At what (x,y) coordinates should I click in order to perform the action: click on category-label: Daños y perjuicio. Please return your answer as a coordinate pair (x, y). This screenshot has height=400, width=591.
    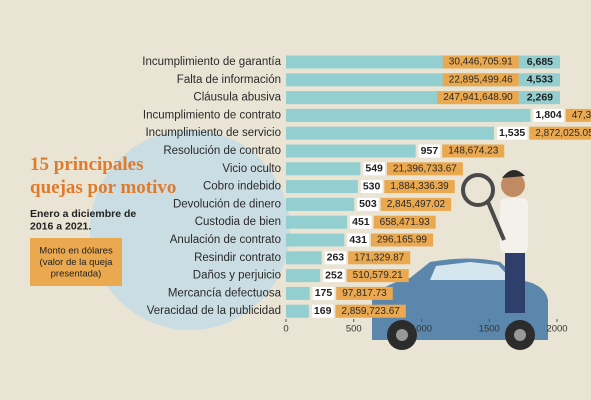
    Looking at the image, I should click on (237, 276).